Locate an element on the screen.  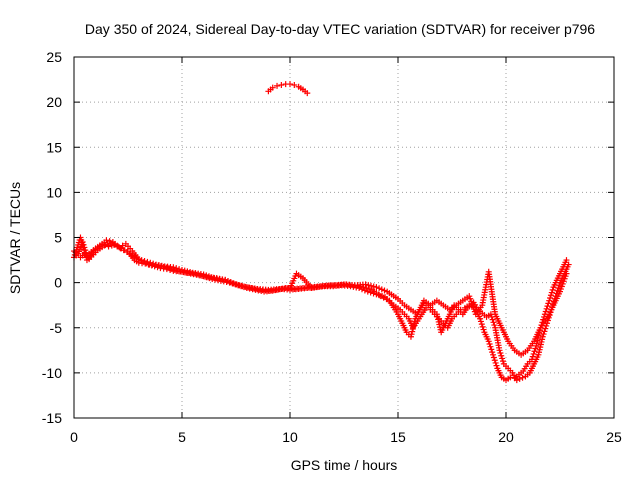
x-tick-label: 5 is located at coordinates (182, 437).